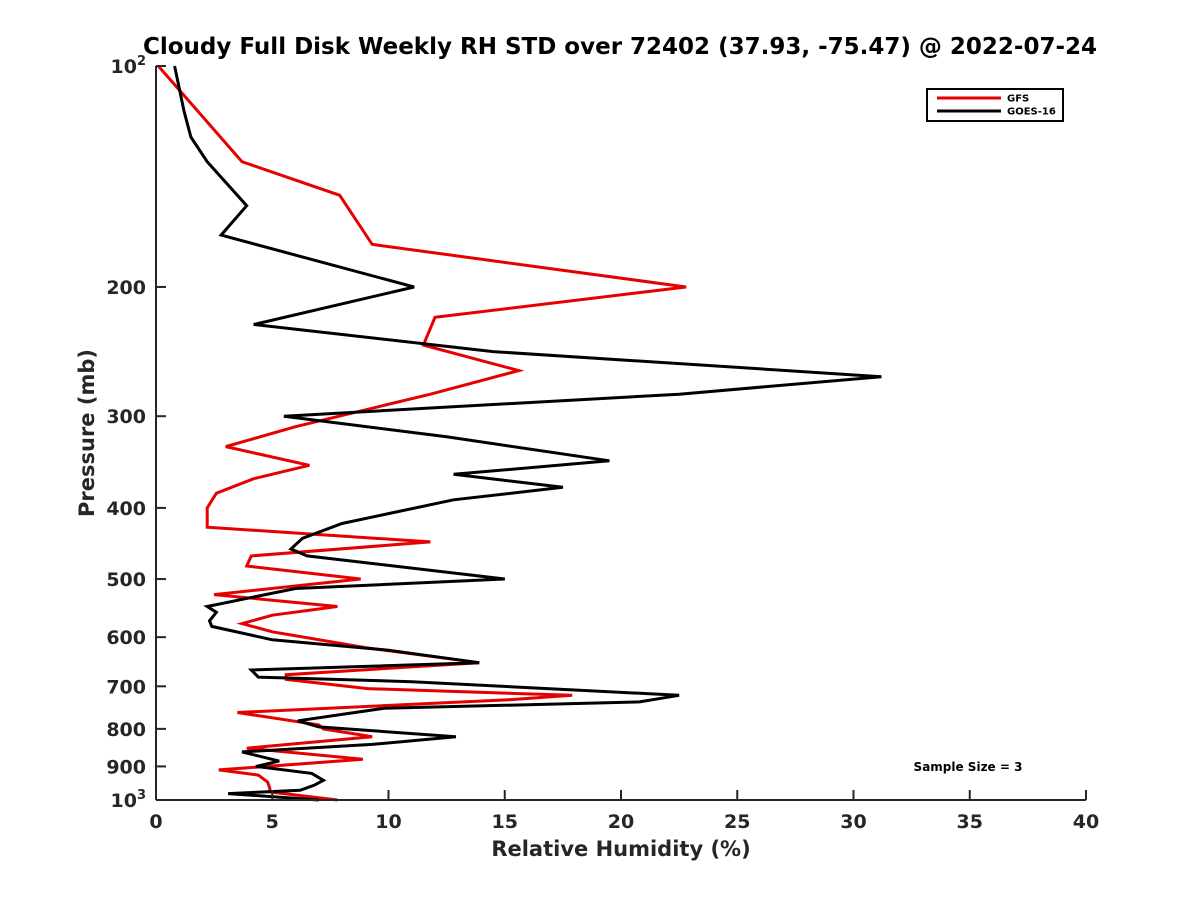  Describe the element at coordinates (388, 822) in the screenshot. I see `x-tick-label: 10` at that location.